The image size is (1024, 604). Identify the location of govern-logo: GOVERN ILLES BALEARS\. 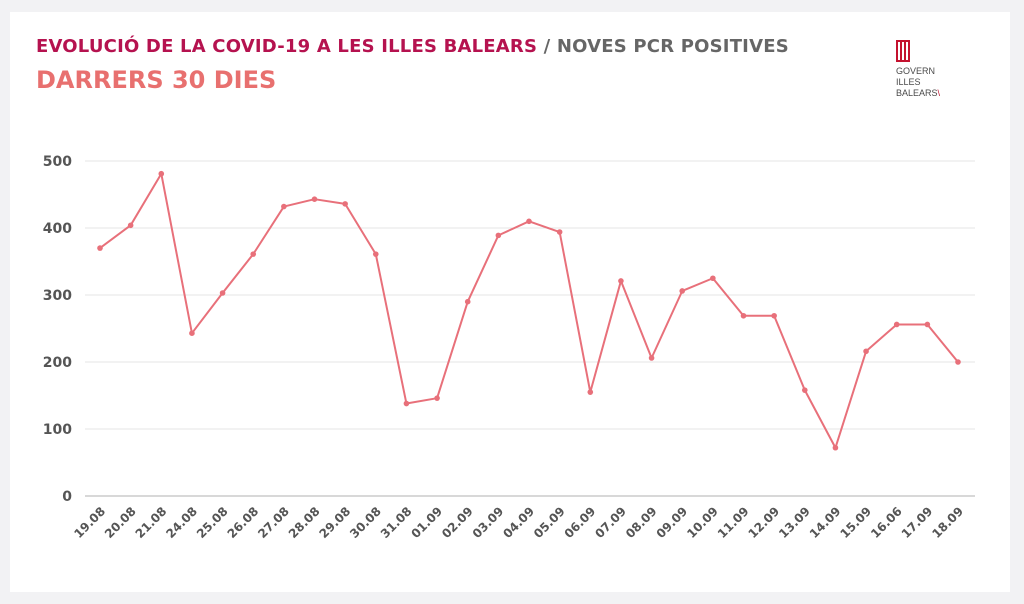
(936, 69).